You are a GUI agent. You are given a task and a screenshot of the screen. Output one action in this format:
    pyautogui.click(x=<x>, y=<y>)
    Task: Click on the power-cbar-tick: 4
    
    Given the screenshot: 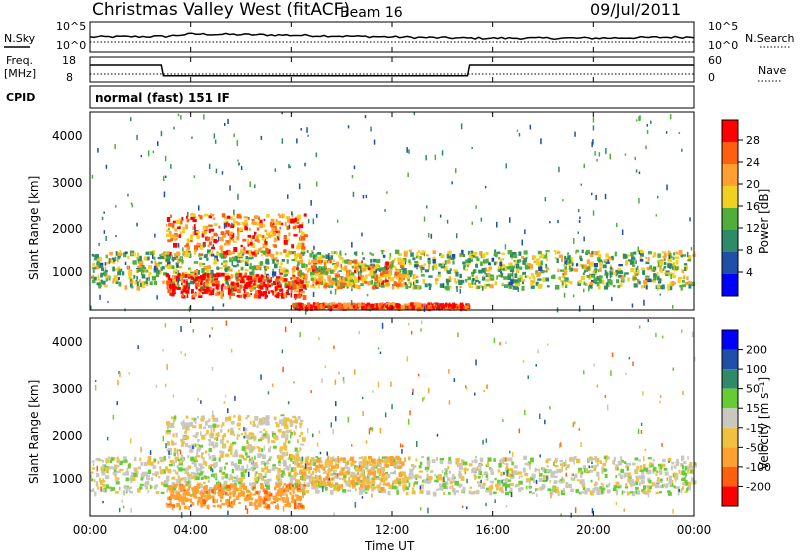 What is the action you would take?
    pyautogui.click(x=749, y=272)
    